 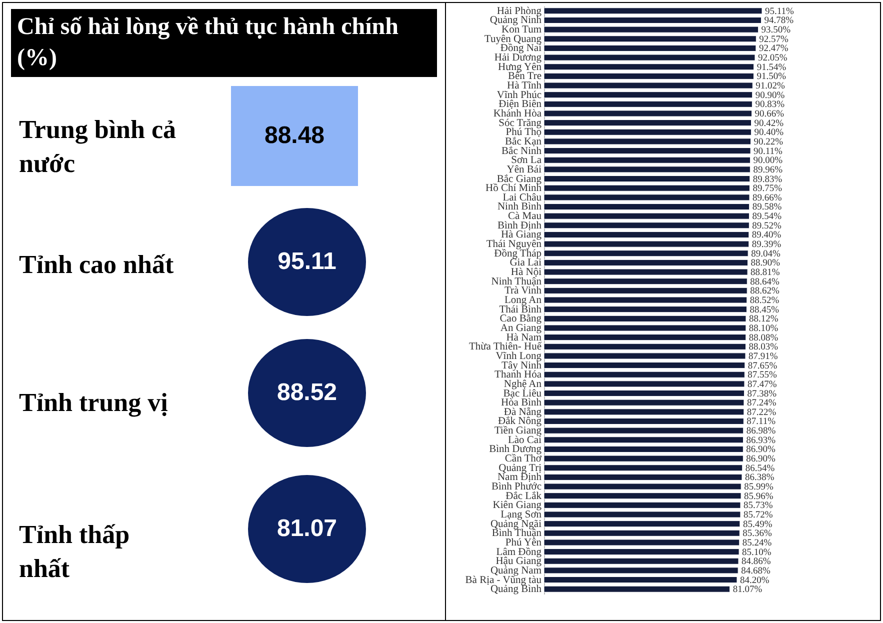 I want to click on data-label: 87.38%, so click(x=762, y=394).